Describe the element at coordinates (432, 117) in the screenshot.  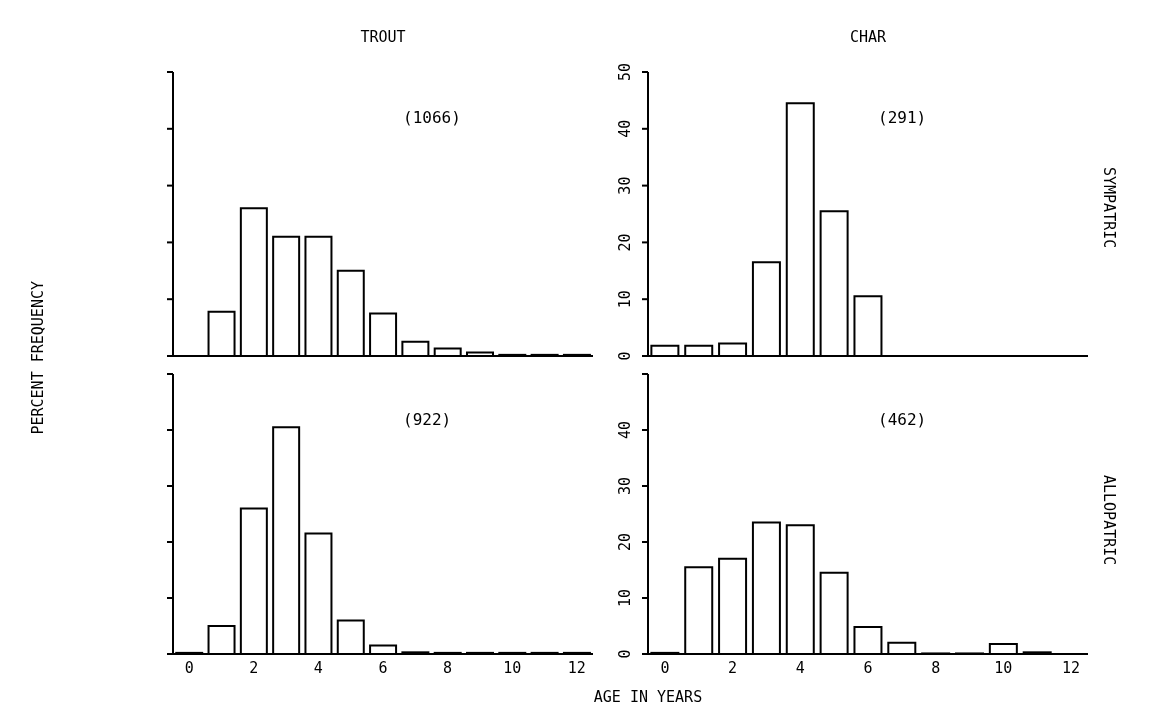
I see `annotation: (1066)` at that location.